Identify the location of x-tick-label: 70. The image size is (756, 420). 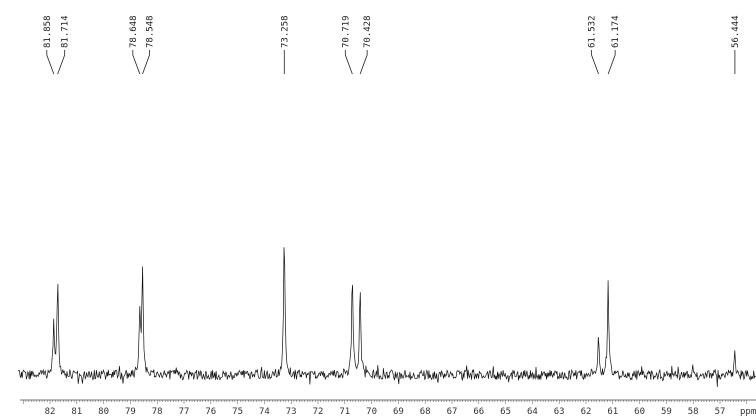
(371, 412).